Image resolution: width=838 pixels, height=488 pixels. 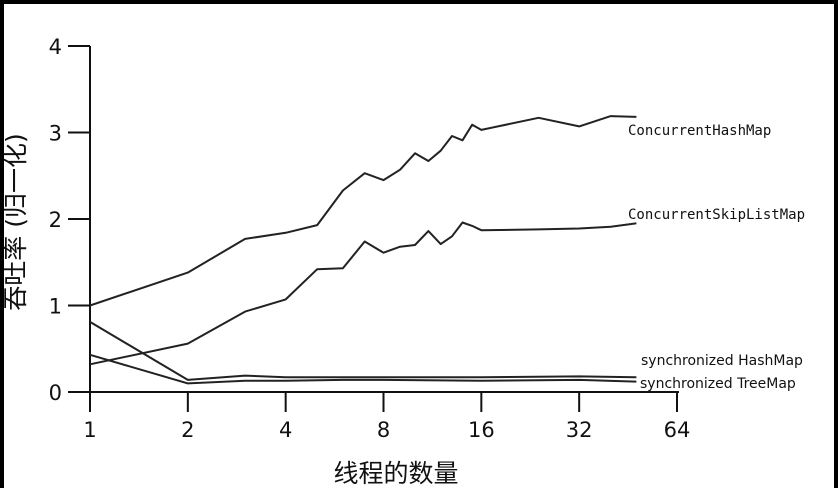 What do you see at coordinates (363, 351) in the screenshot?
I see `series-line-synchronized-hashmap` at bounding box center [363, 351].